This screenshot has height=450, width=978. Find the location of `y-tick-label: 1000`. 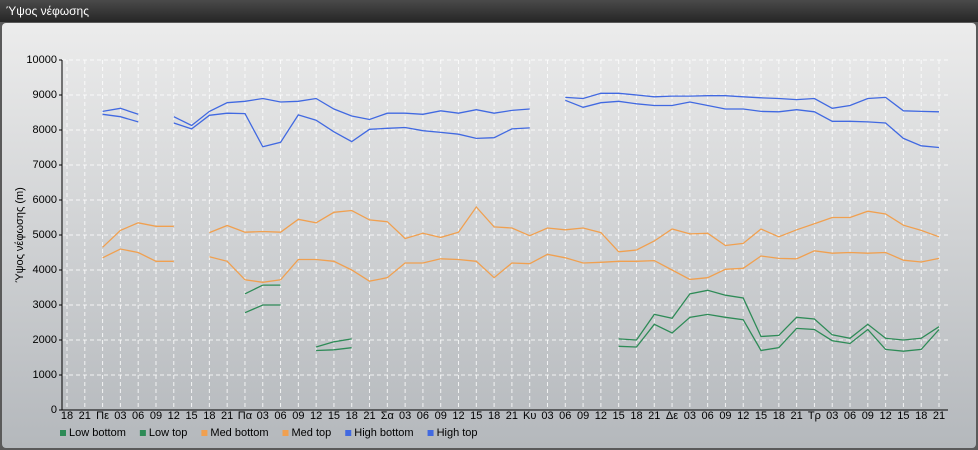

y-tick-label: 1000 is located at coordinates (45, 375).